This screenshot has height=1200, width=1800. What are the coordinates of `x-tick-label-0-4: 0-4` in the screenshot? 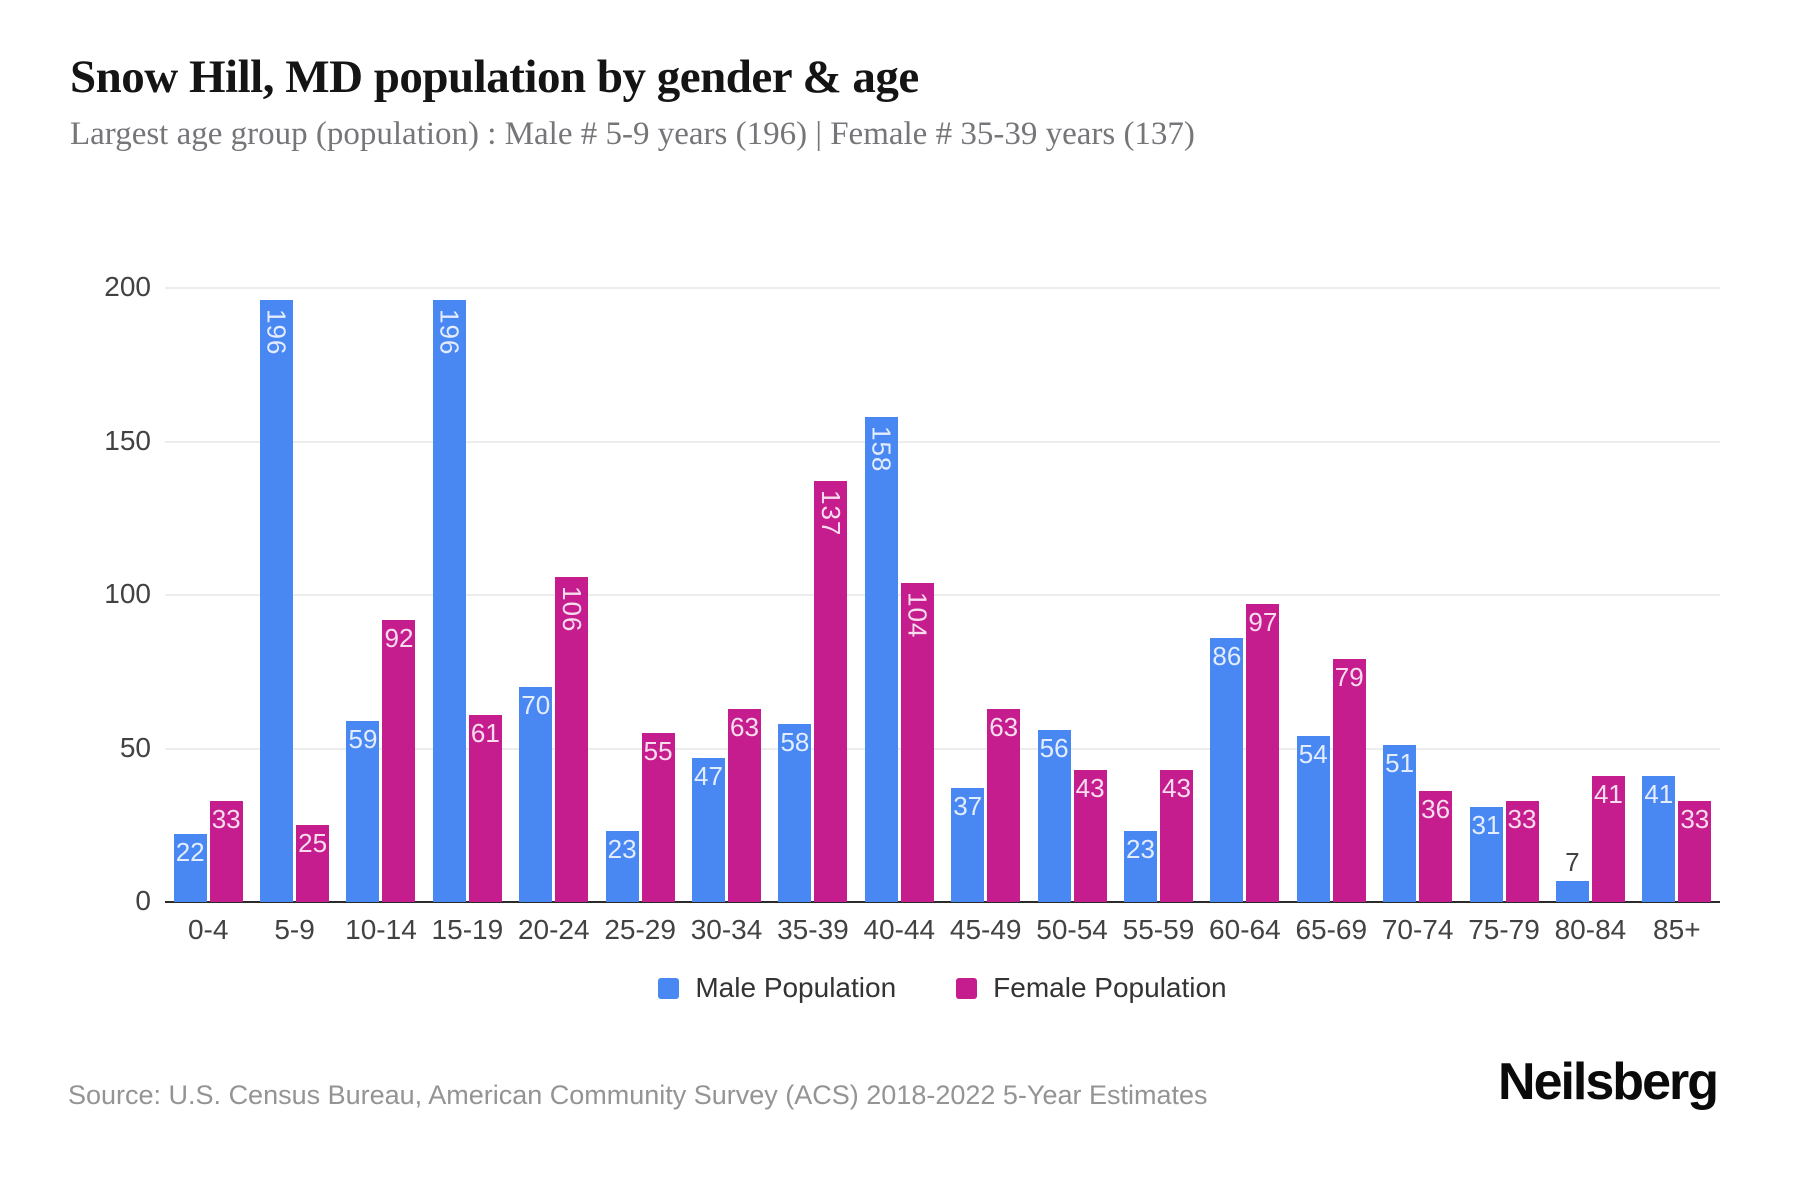 It's located at (208, 929).